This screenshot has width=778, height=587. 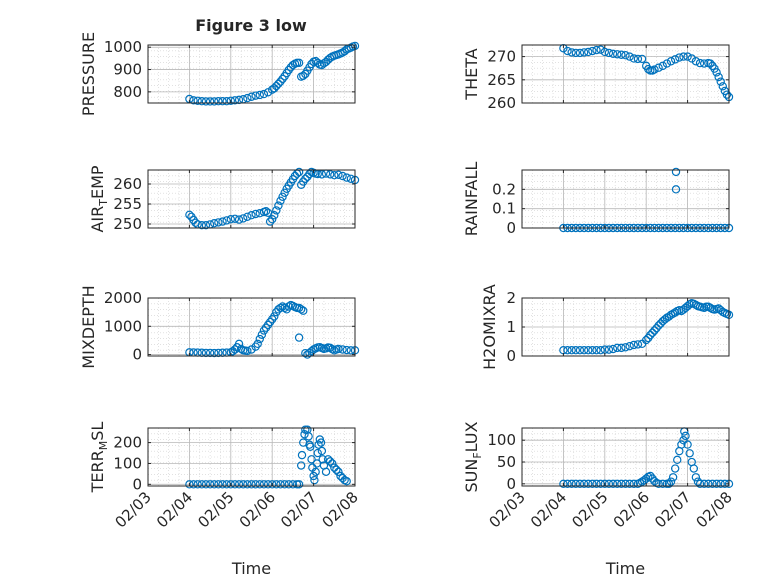 What do you see at coordinates (625, 457) in the screenshot?
I see `plot-area-sun-flux` at bounding box center [625, 457].